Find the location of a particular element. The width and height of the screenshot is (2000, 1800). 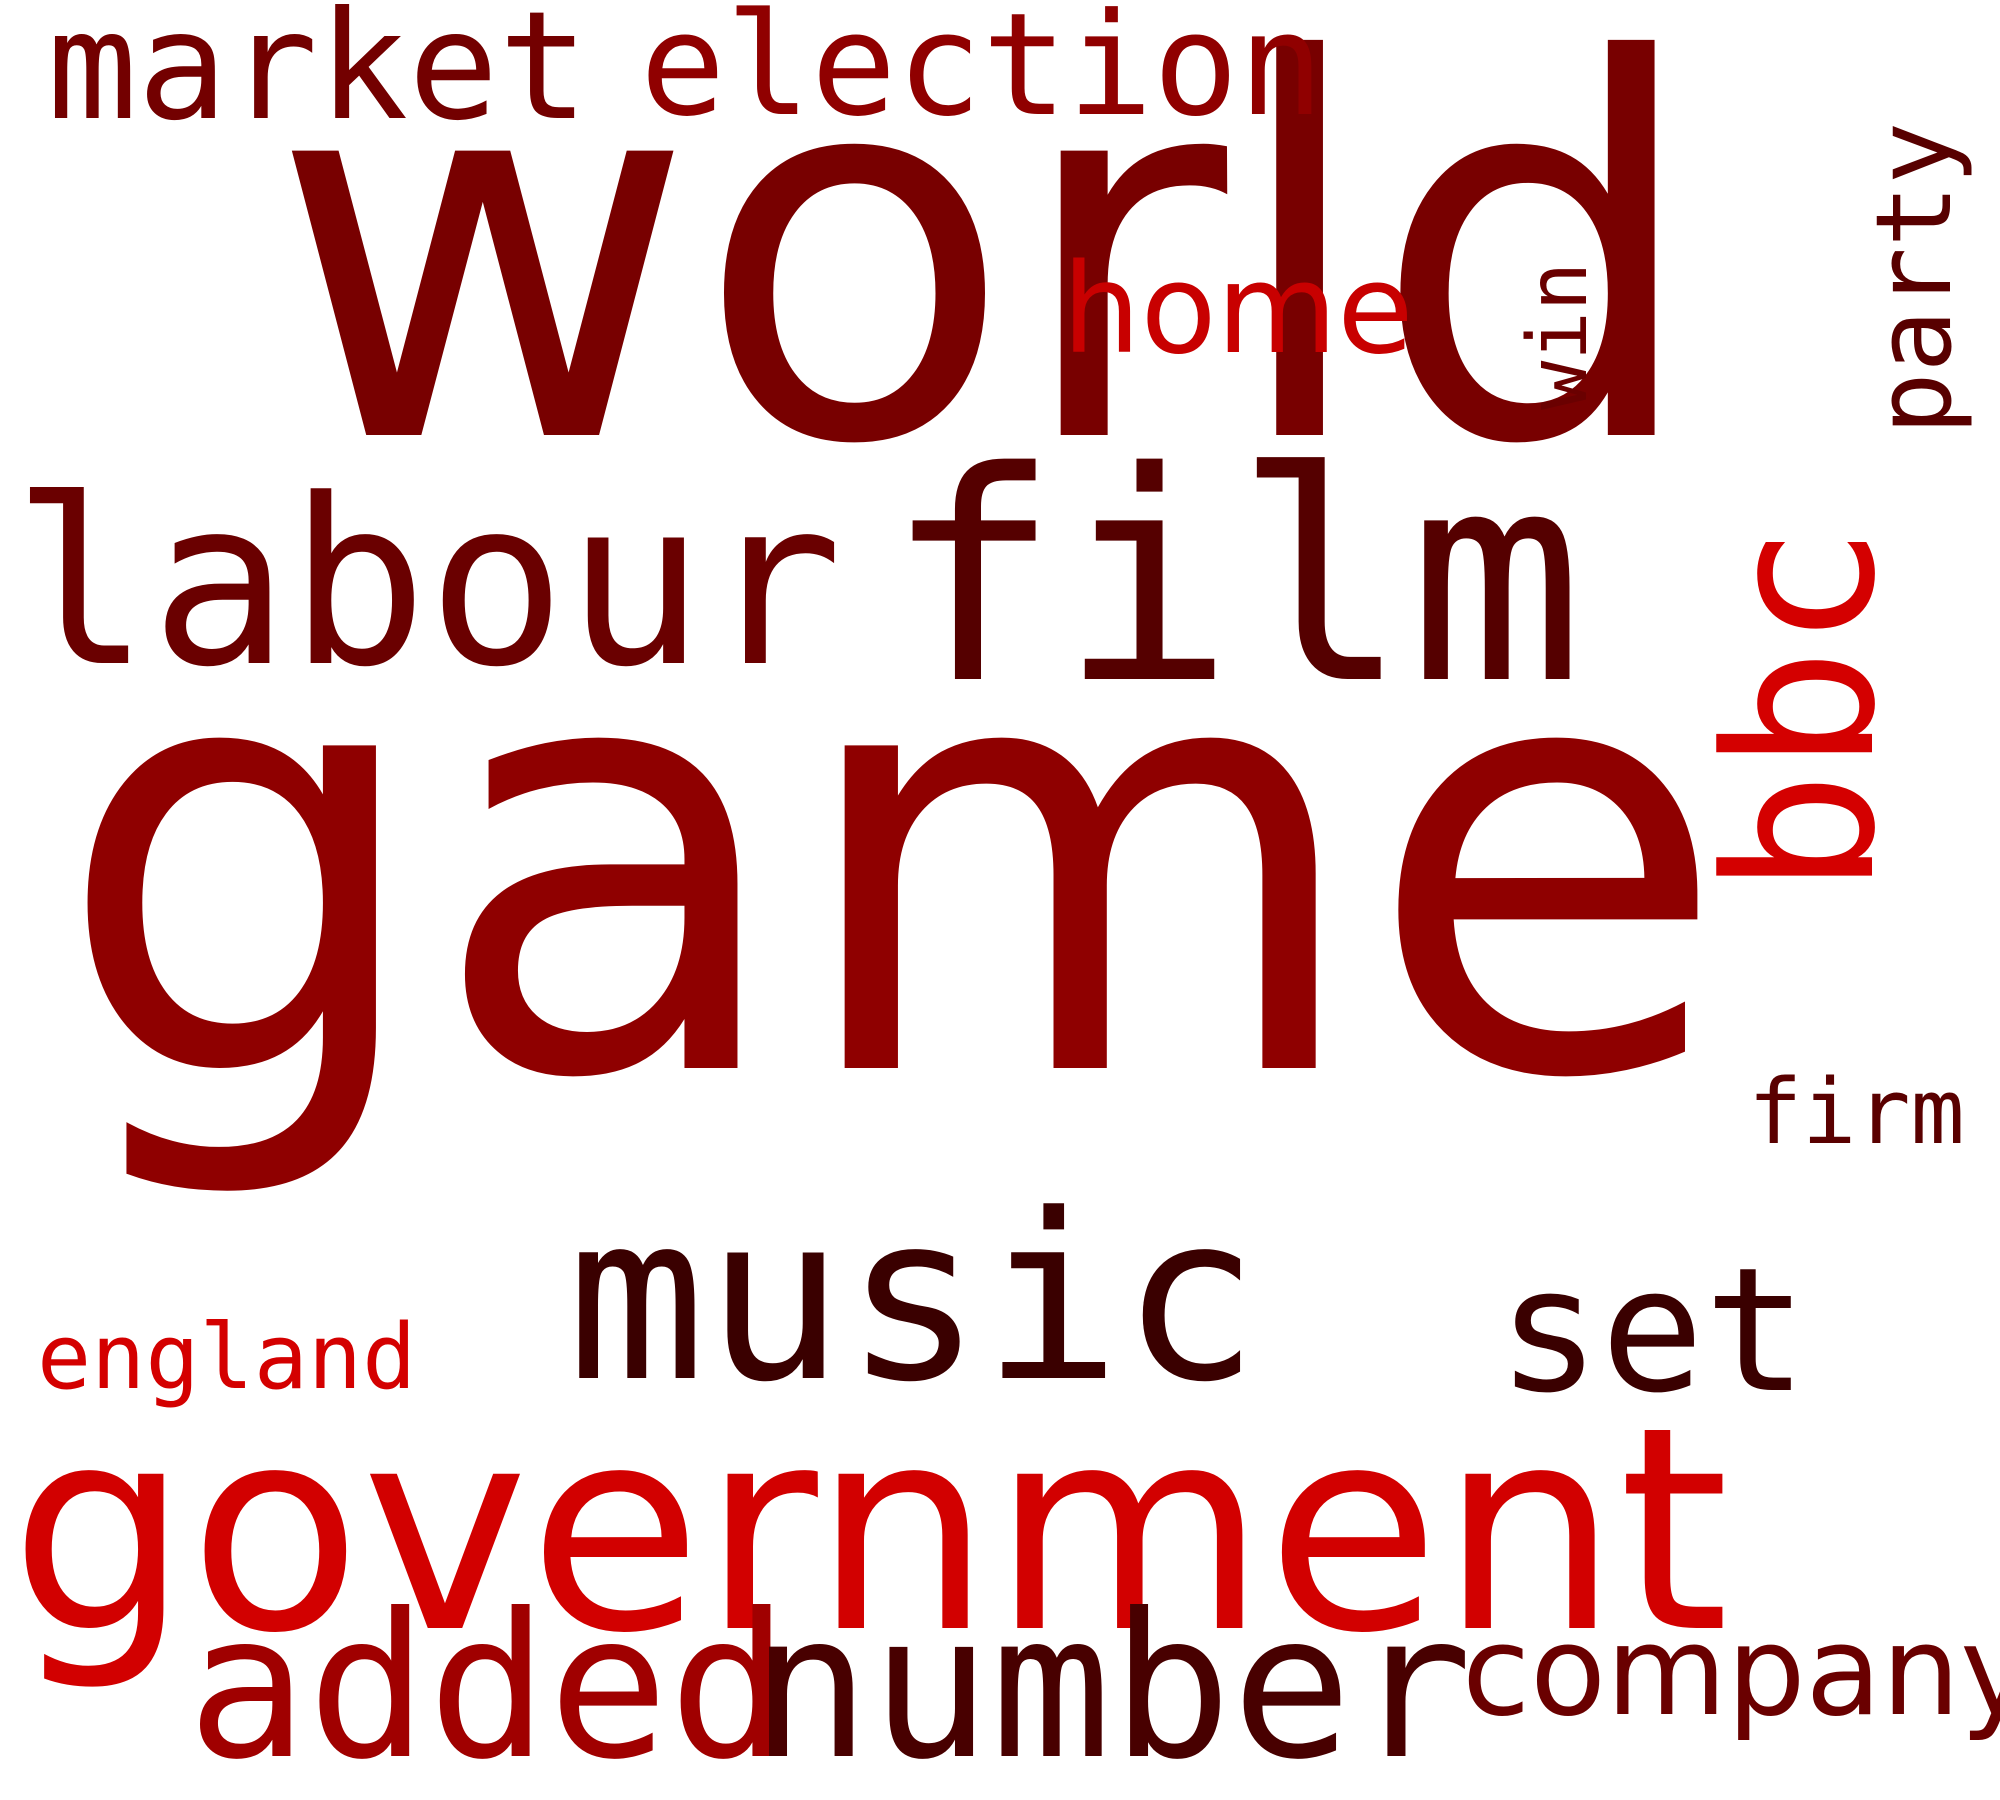

word-election: election is located at coordinates (982, 74).